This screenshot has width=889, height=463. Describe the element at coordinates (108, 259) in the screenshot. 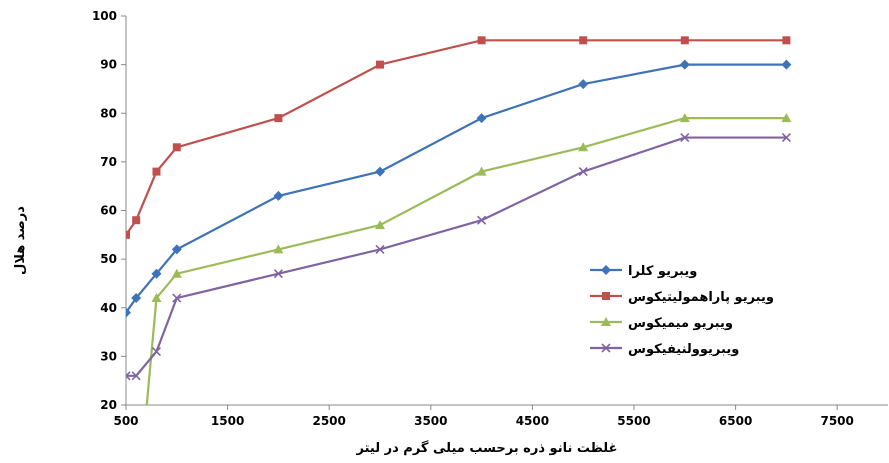

I see `y-tick-label: 50` at that location.